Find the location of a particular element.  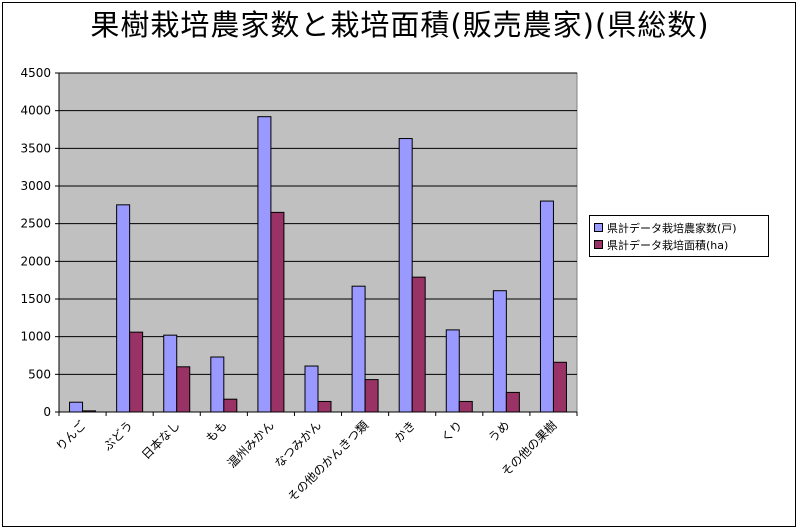

chart-legend: 県計データ栽培農家数(戸) 県計データ栽培面積(ha) is located at coordinates (679, 236).